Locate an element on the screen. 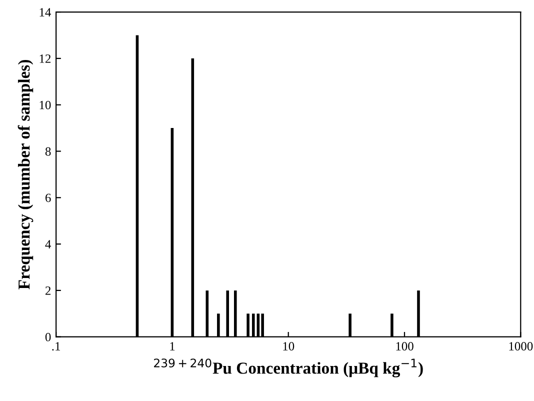 This screenshot has width=534, height=401. x-tick-label: 100 is located at coordinates (405, 346).